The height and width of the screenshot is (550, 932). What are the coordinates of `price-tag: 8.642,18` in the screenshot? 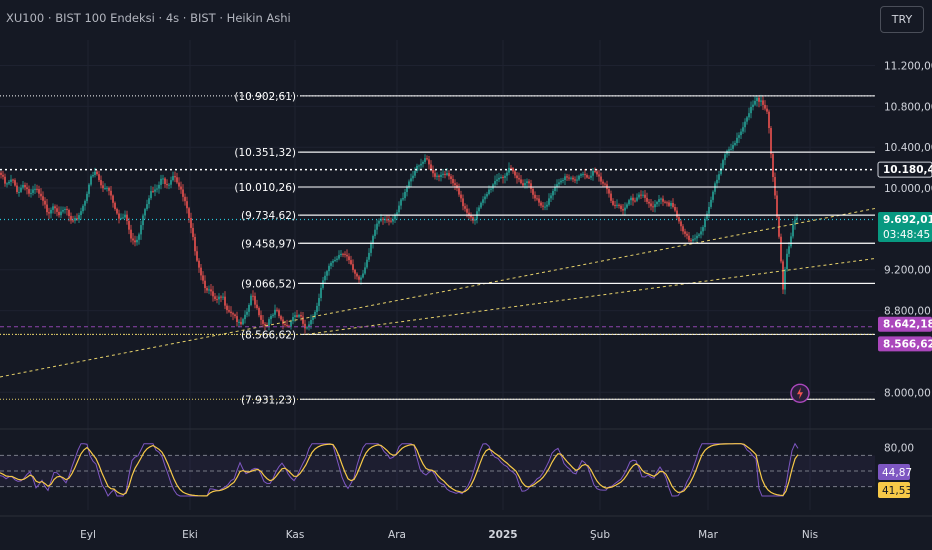 It's located at (905, 324).